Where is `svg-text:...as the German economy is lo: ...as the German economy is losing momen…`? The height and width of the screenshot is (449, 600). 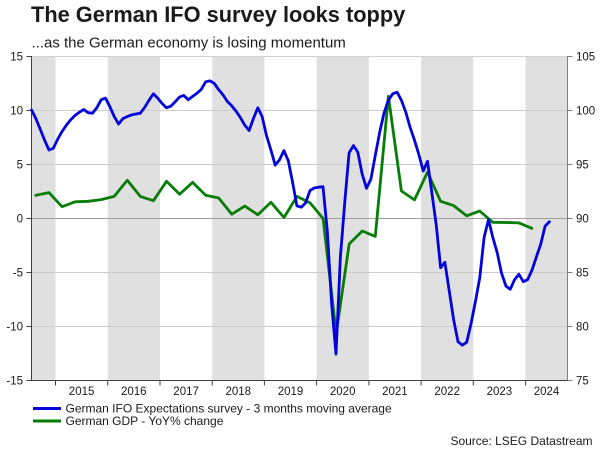
svg-text:...as the German economy is lo: ...as the German economy is losing momen… is located at coordinates (189, 43).